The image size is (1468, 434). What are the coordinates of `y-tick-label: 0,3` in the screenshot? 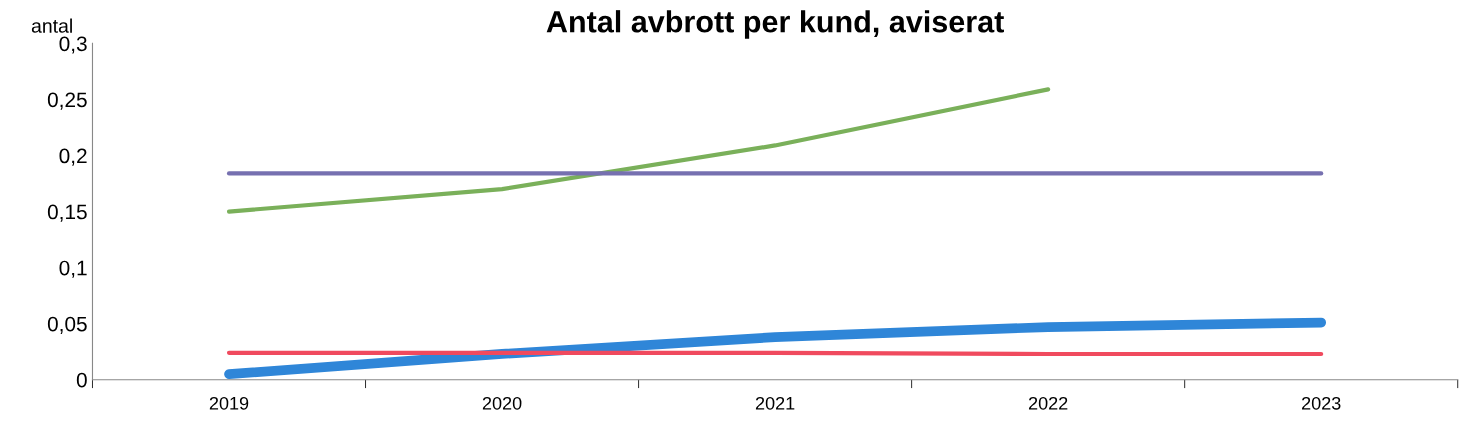 It's located at (73, 45).